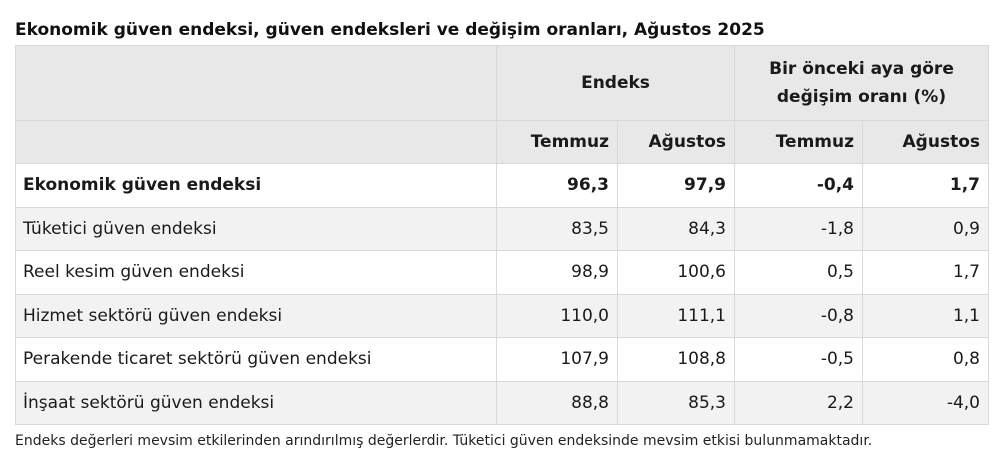 This screenshot has height=476, width=1005. Describe the element at coordinates (861, 69) in the screenshot. I see `change-header-line-1: Bir önceki aya göre` at that location.